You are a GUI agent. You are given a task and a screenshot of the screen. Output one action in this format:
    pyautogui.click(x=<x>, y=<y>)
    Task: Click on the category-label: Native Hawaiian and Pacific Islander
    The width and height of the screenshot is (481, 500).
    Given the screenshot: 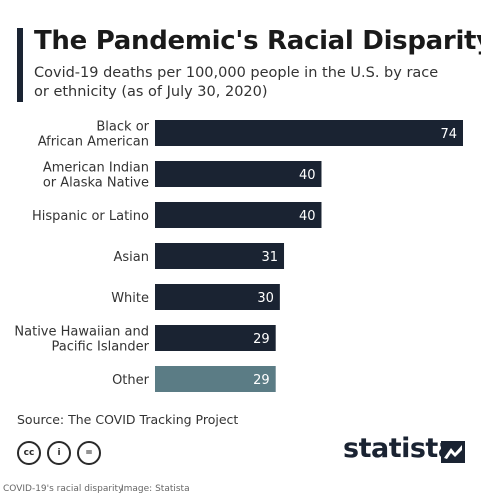 What is the action you would take?
    pyautogui.click(x=81, y=340)
    